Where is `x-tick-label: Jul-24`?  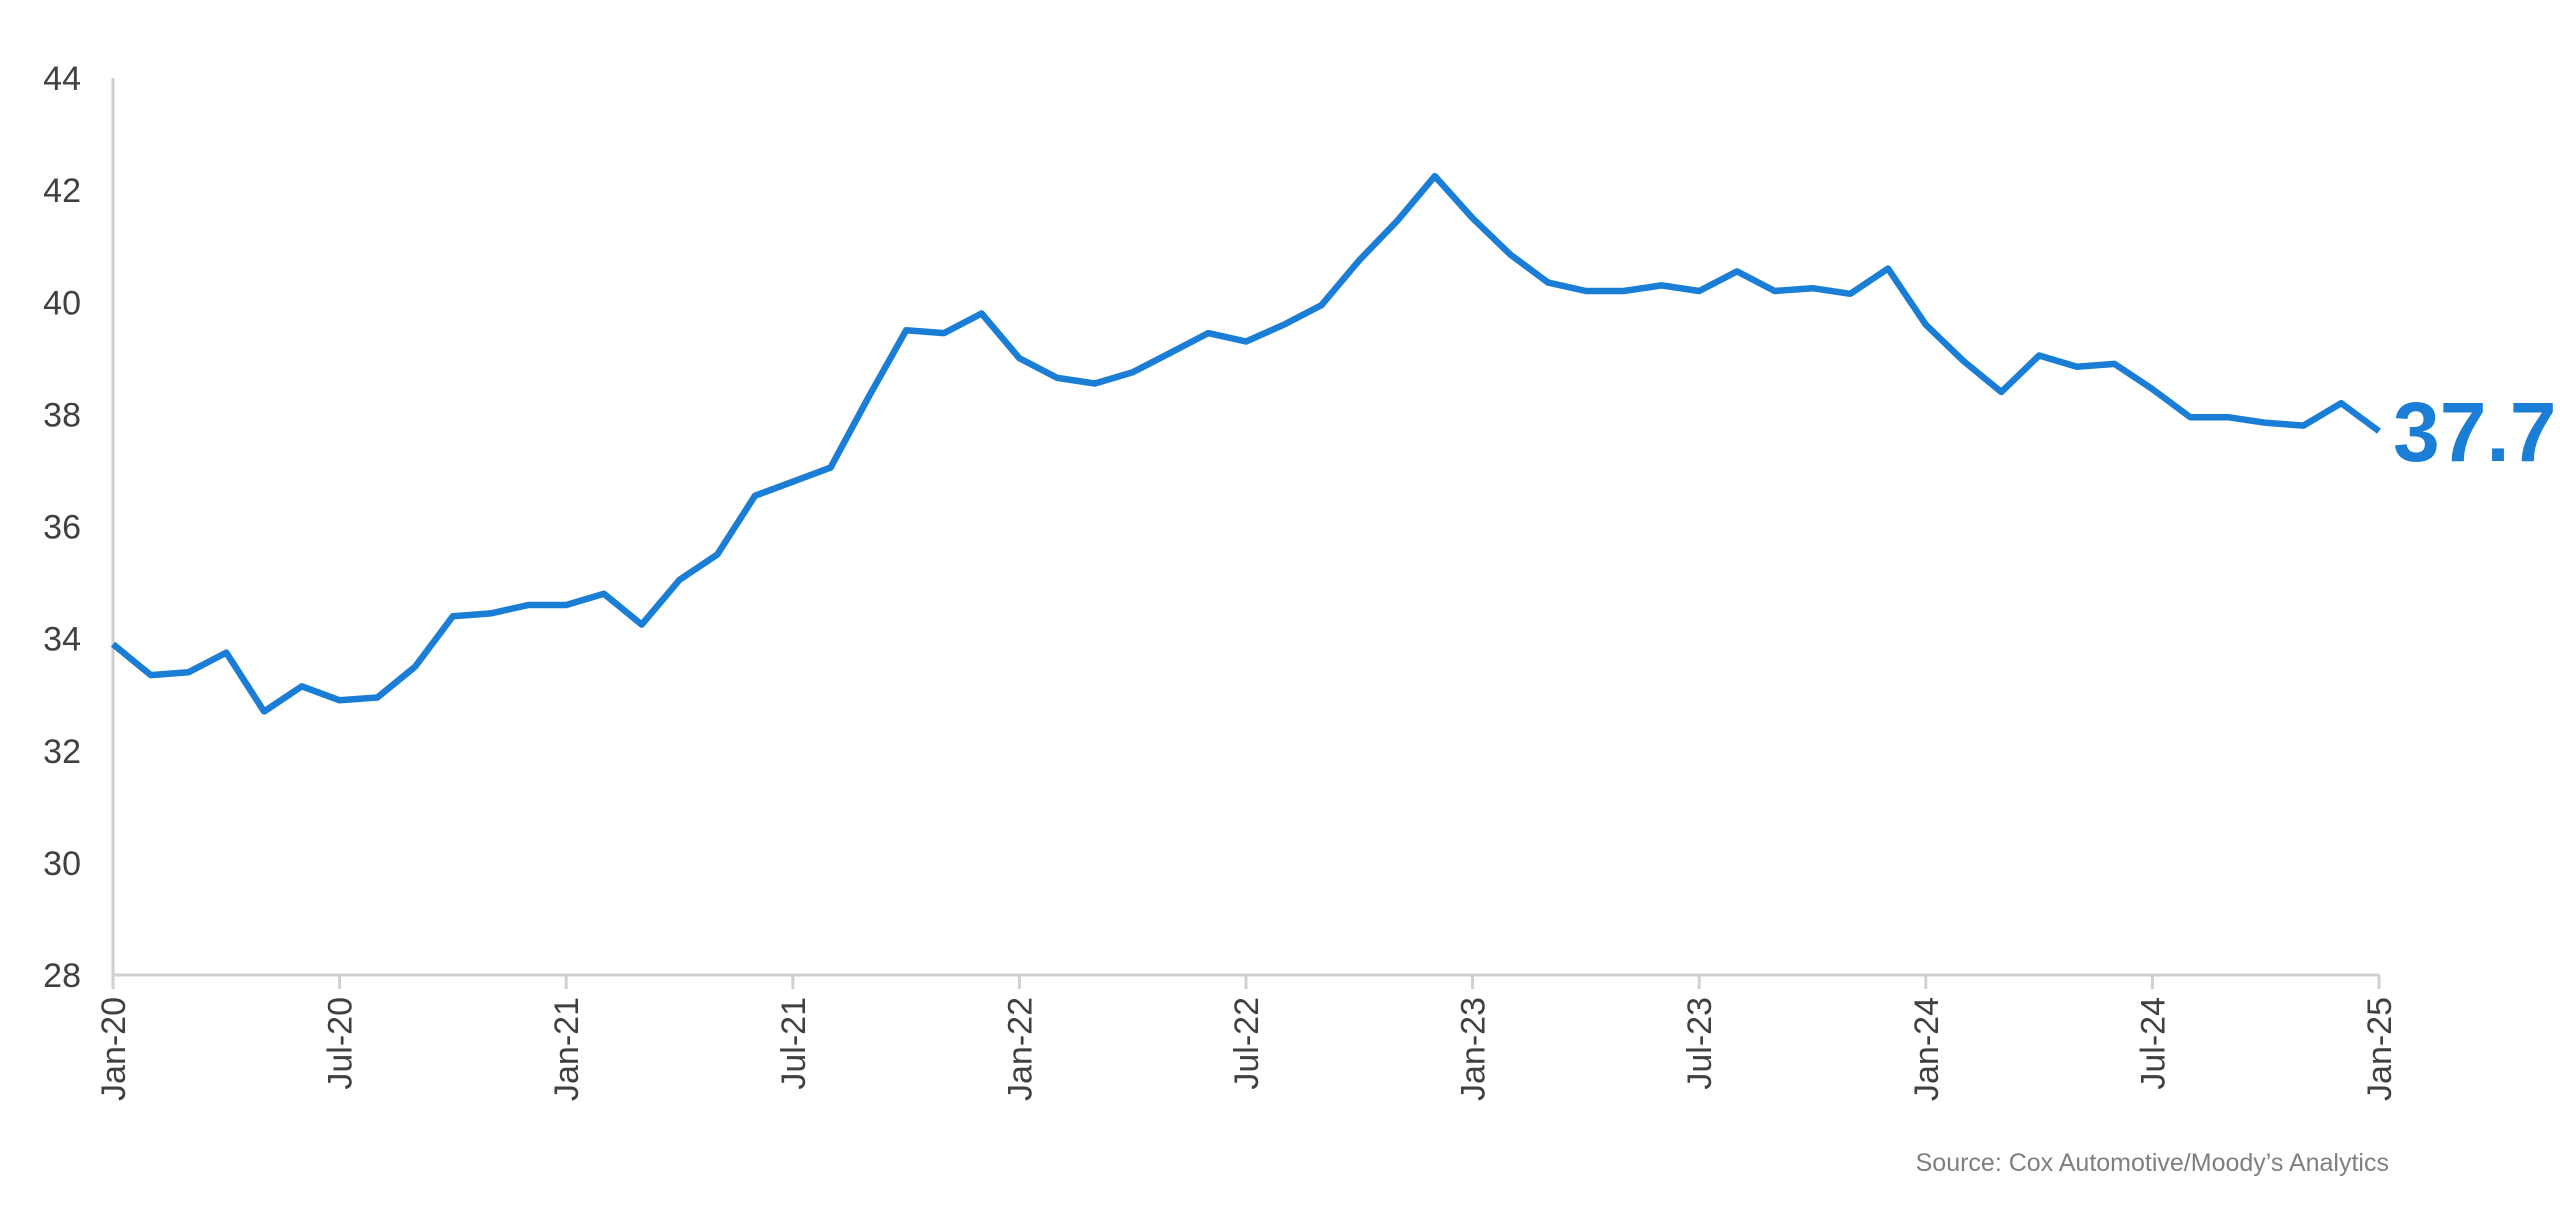 x-tick-label: Jul-24 is located at coordinates (2153, 1043).